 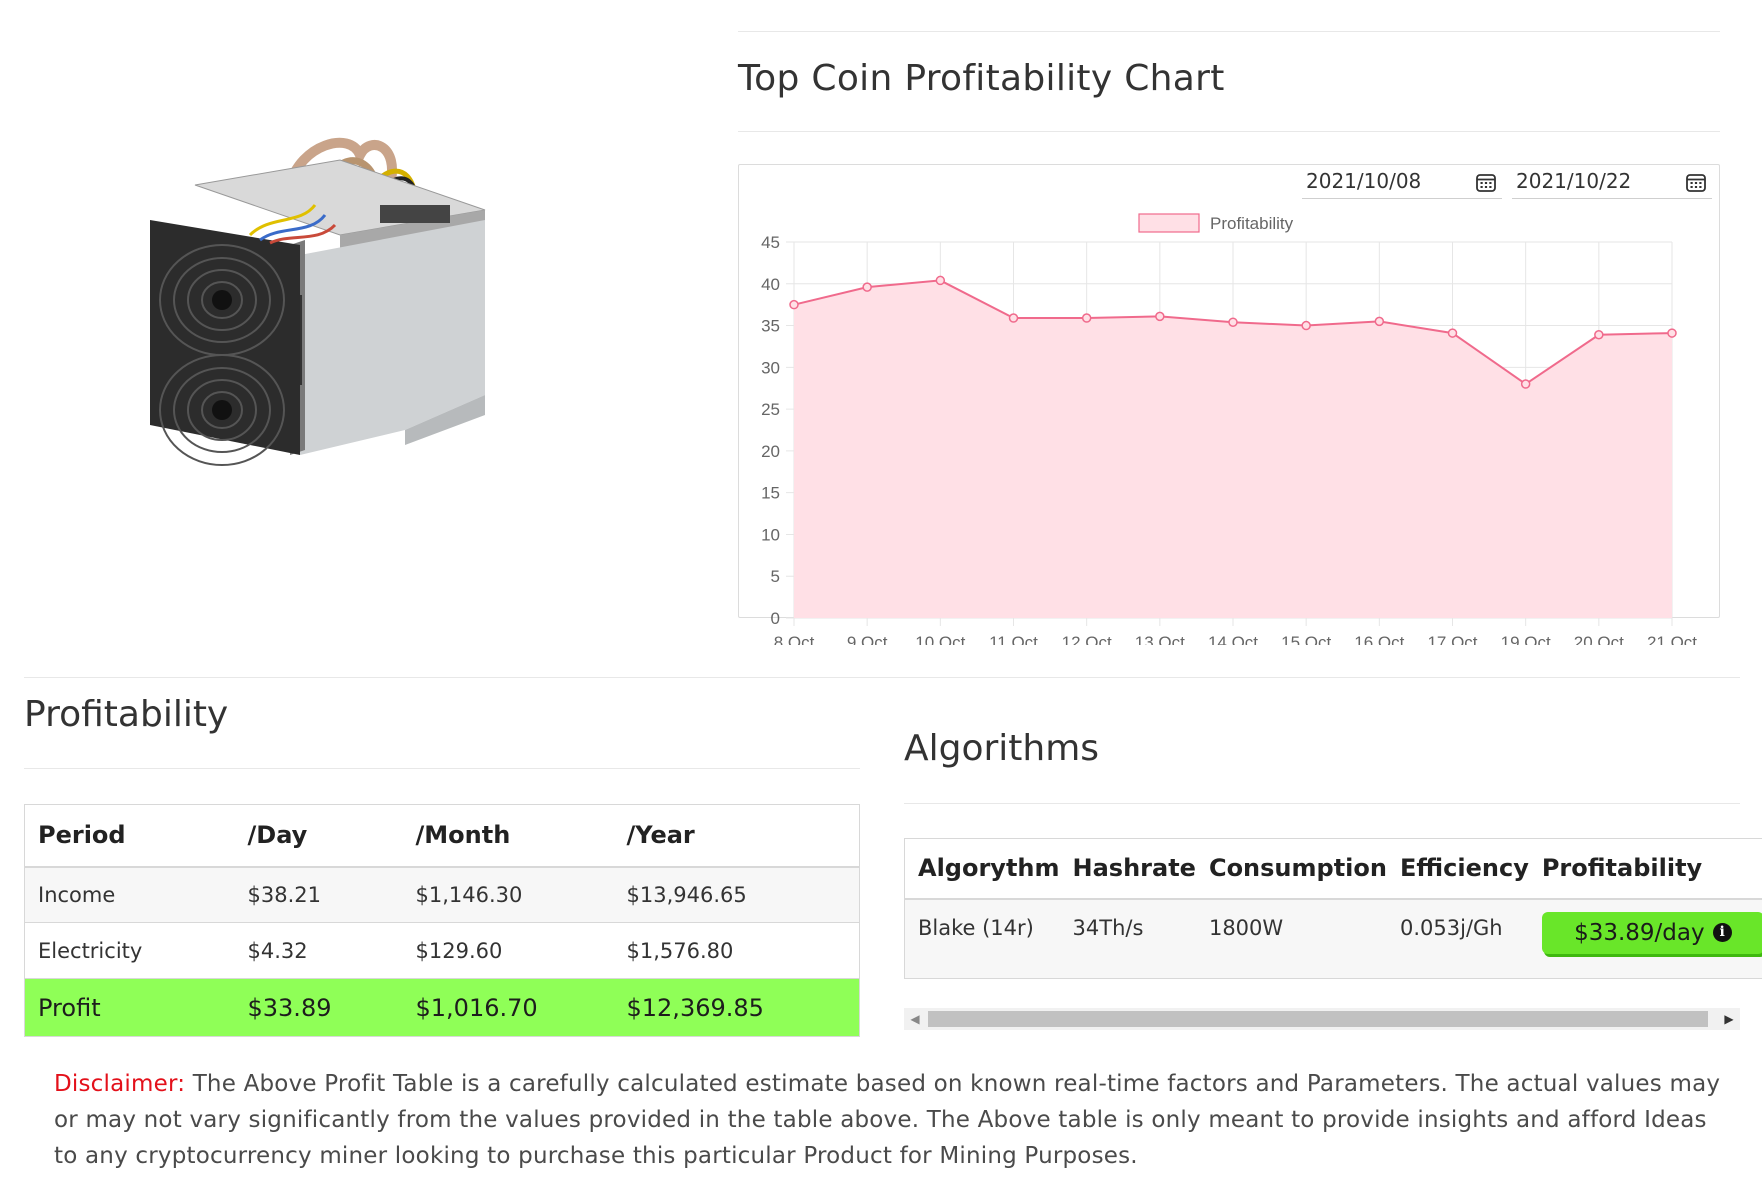 I want to click on table-row-profit: Profit $33.89 $1,016.70 $12,369.85, so click(x=442, y=1007).